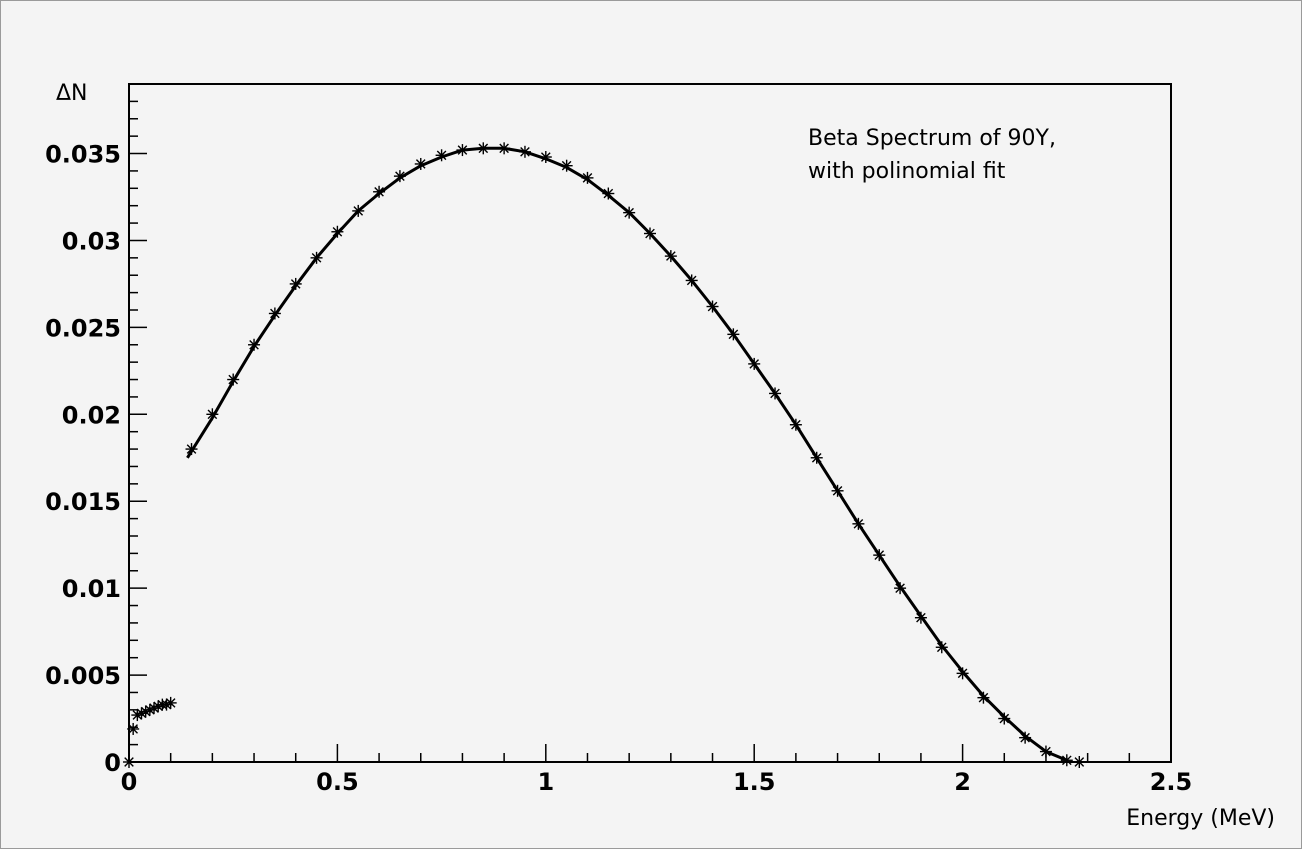 The width and height of the screenshot is (1302, 849). Describe the element at coordinates (1200, 818) in the screenshot. I see `x-axis-label: Energy (MeV)` at that location.